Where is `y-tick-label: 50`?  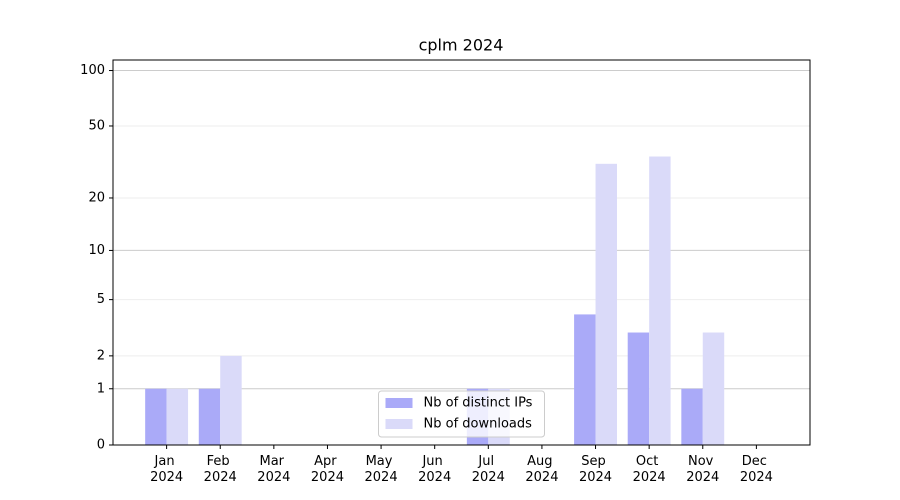 y-tick-label: 50 is located at coordinates (96, 125).